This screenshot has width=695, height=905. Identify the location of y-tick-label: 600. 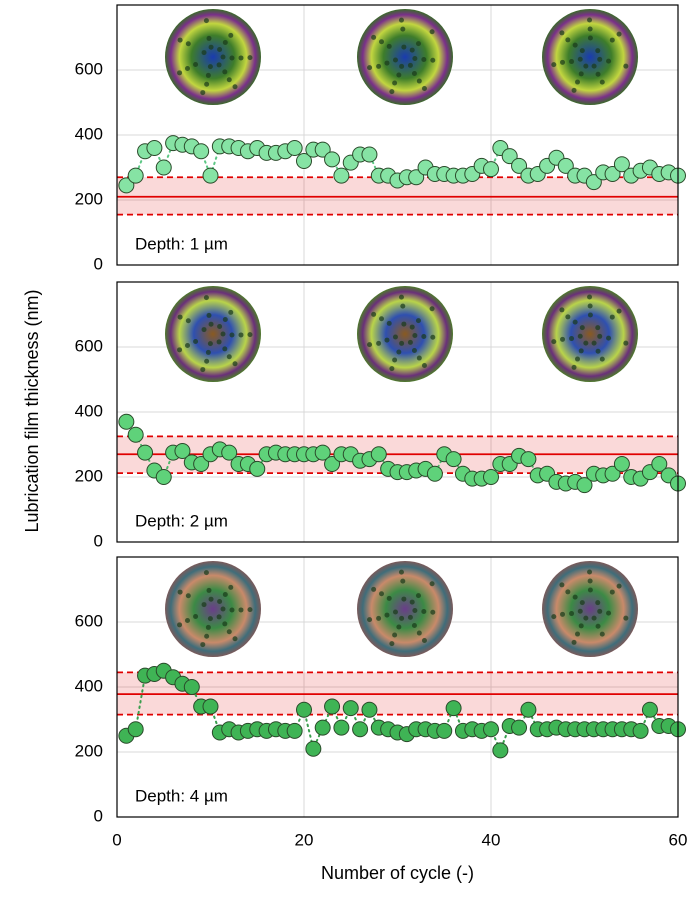
(89, 620).